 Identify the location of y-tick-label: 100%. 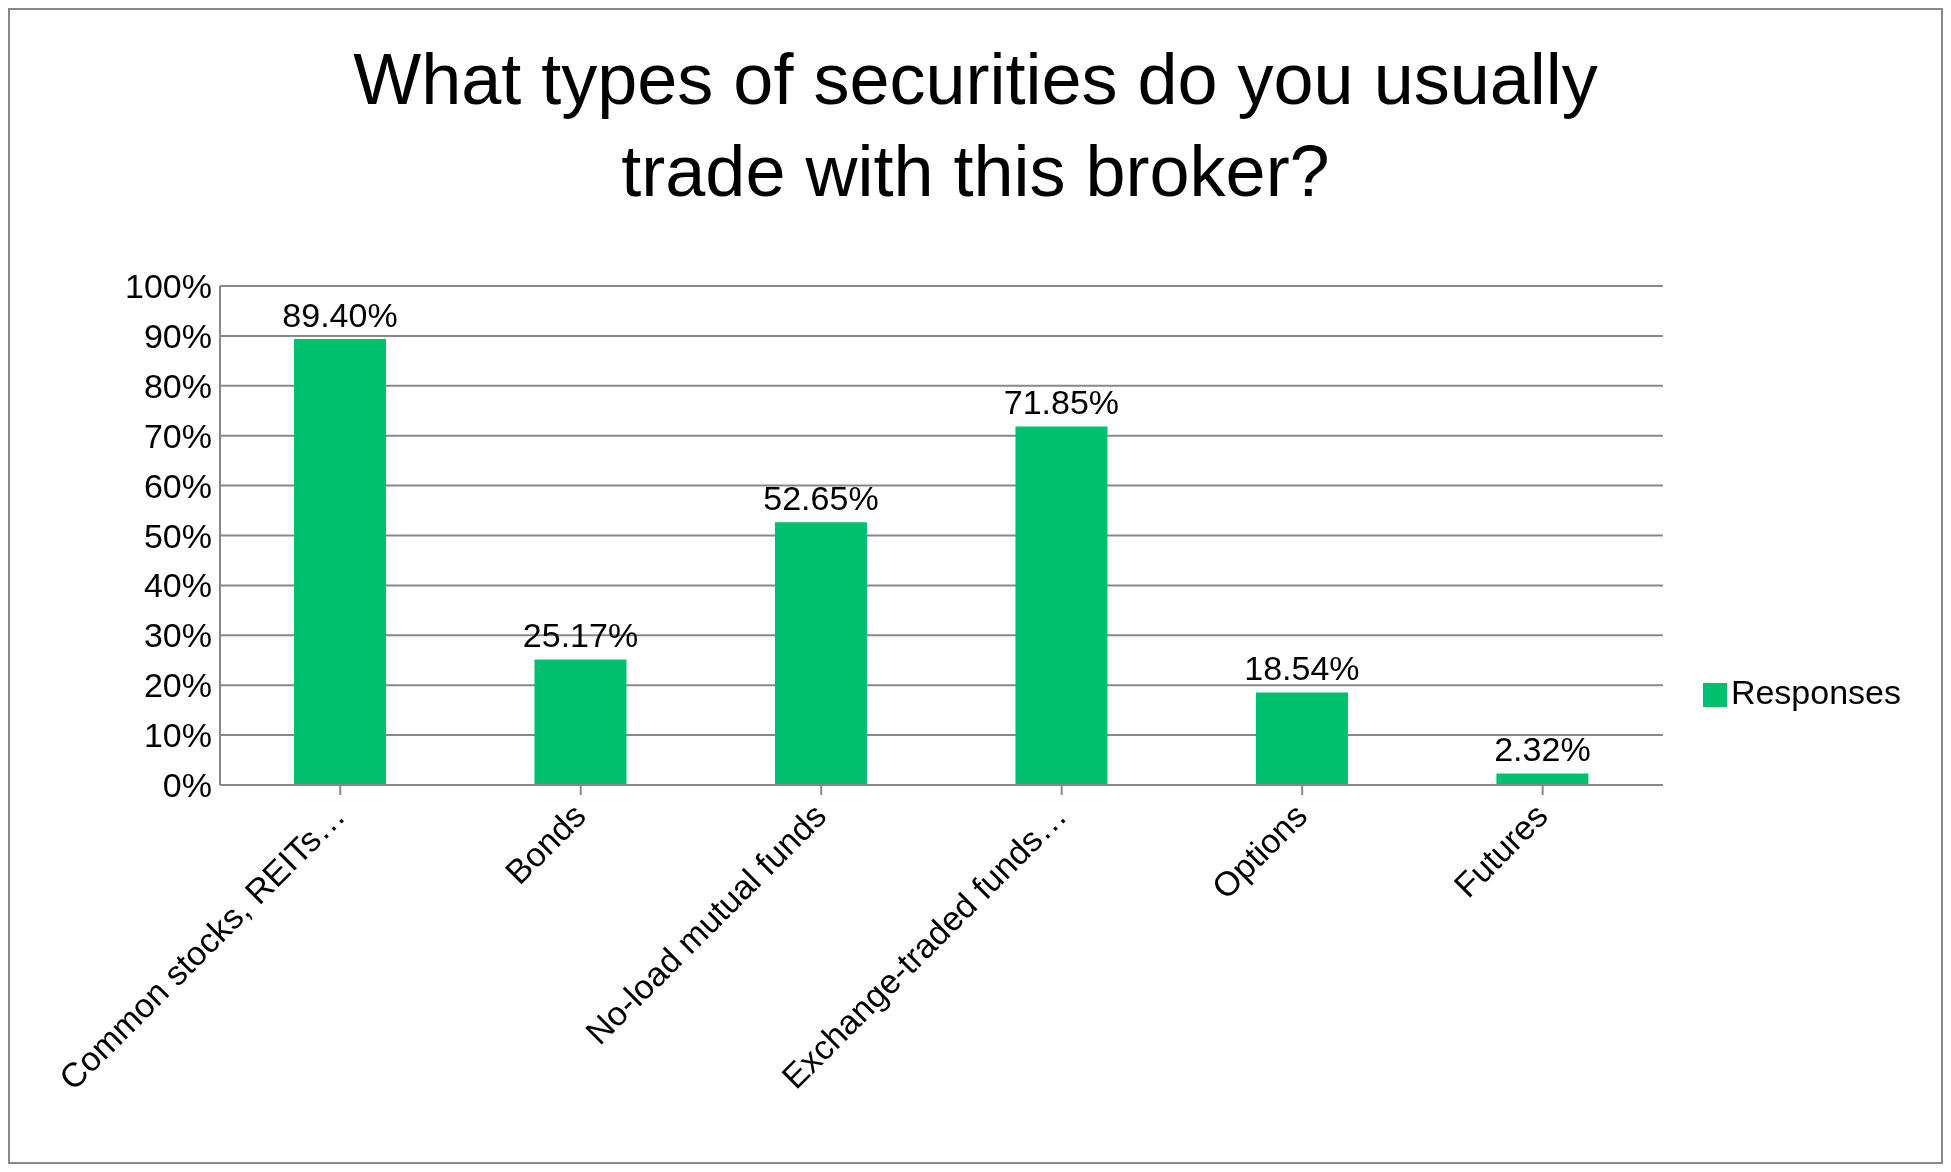
(168, 286).